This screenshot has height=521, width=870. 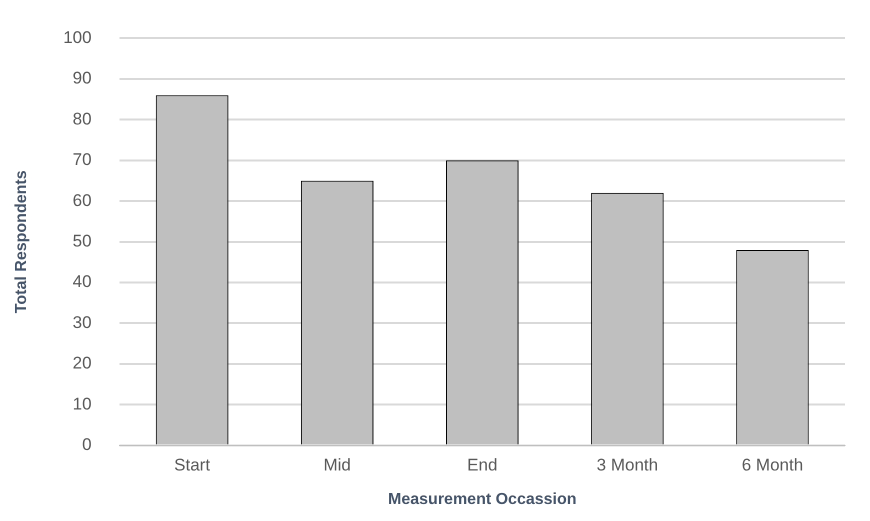 I want to click on x-axis-title: Measurement Occassion, so click(x=482, y=499).